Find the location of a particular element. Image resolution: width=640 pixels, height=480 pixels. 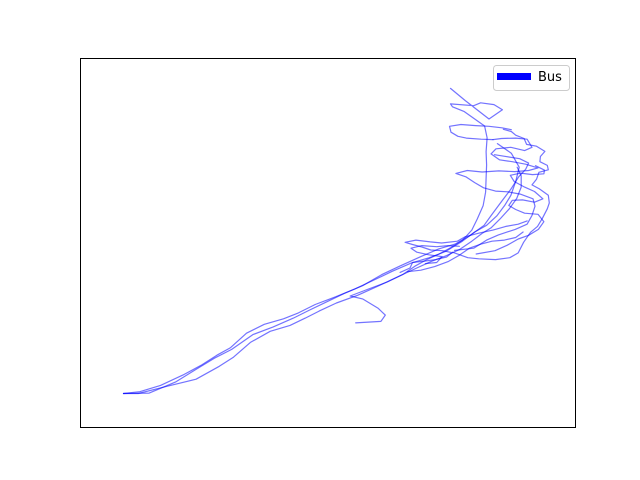

legend-label: Bus is located at coordinates (550, 77).